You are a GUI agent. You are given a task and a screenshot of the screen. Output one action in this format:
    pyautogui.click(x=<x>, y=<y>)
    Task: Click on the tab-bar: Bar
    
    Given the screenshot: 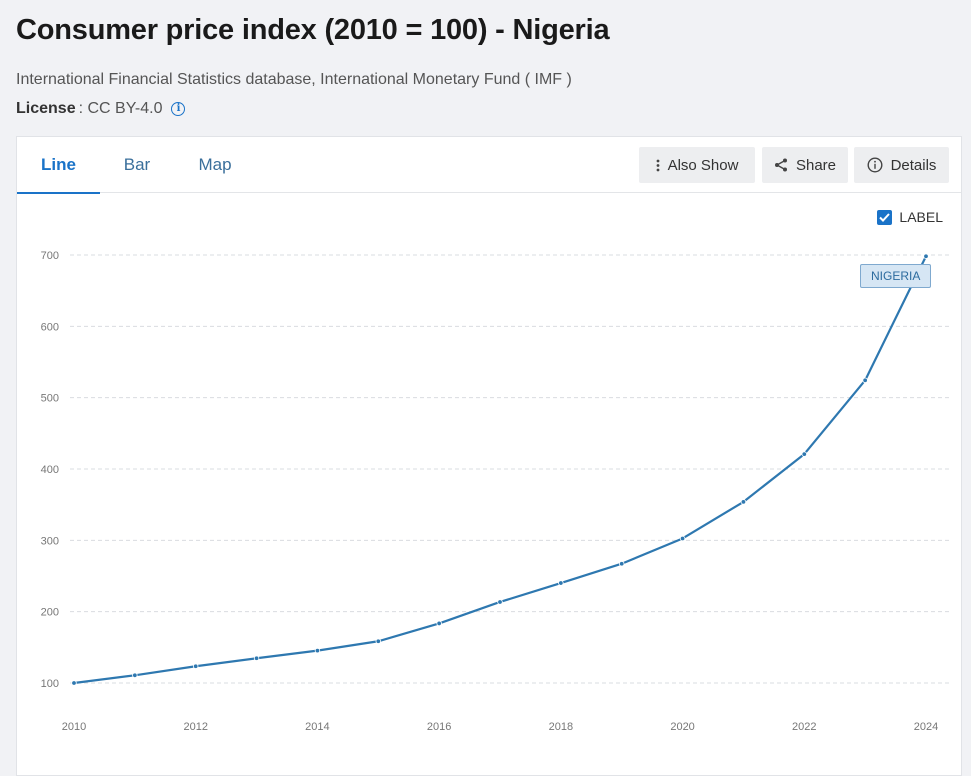 What is the action you would take?
    pyautogui.click(x=137, y=164)
    